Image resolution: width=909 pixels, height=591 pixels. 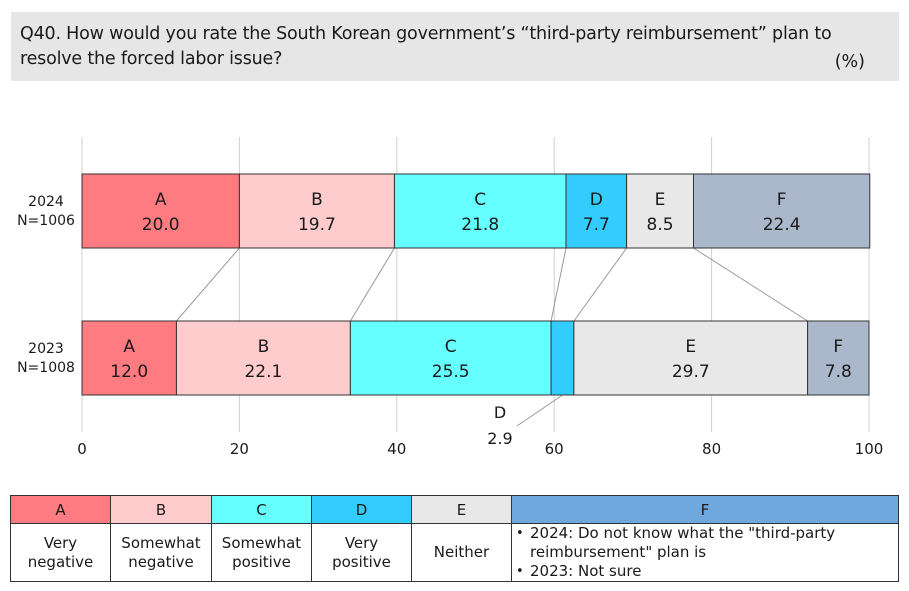 I want to click on legend-key-e: E, so click(x=461, y=509).